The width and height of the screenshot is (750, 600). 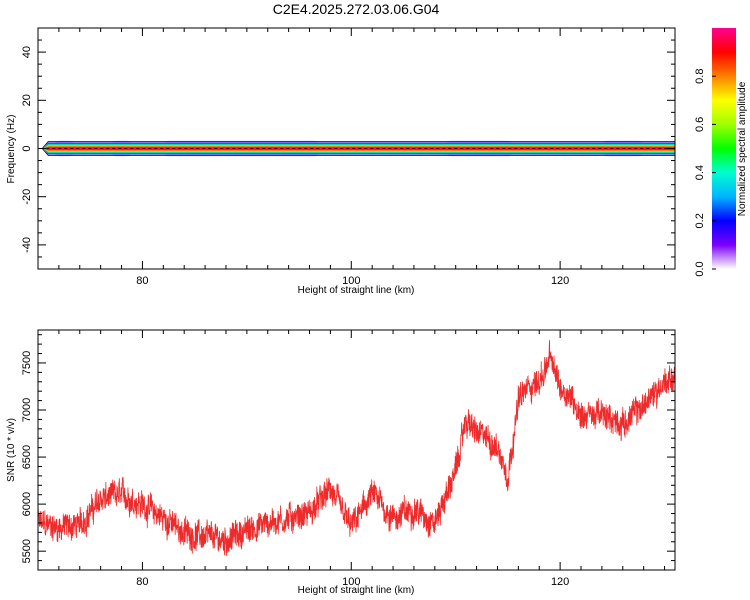 I want to click on colorbar-ticks: 0.0 0.2 0.4 0.6 0.8, so click(x=705, y=173).